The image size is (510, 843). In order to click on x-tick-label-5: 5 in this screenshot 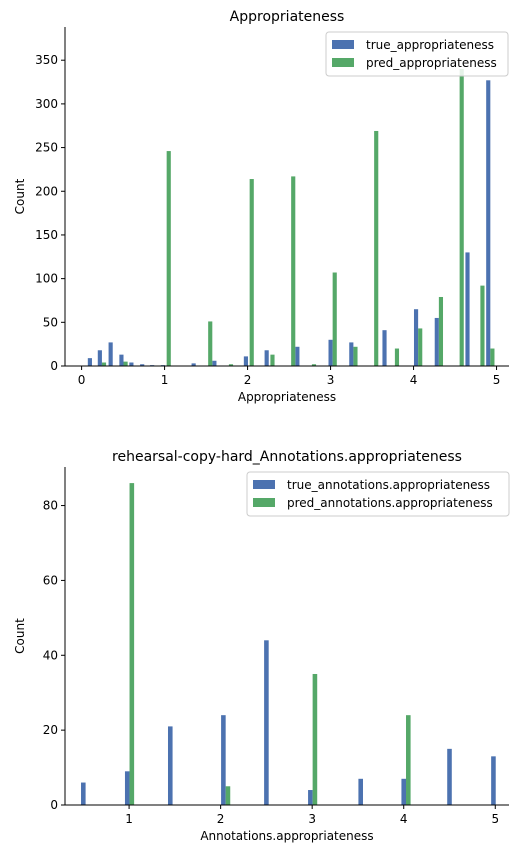, I will do `click(497, 380)`.